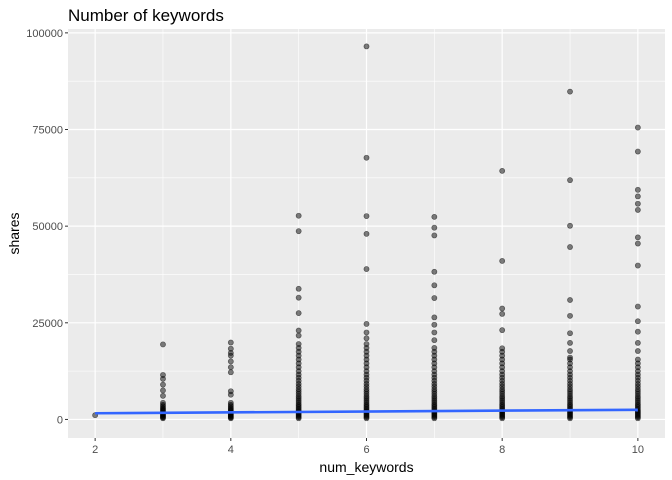 This screenshot has height=480, width=672. What do you see at coordinates (231, 450) in the screenshot?
I see `x-tick-label: 4` at bounding box center [231, 450].